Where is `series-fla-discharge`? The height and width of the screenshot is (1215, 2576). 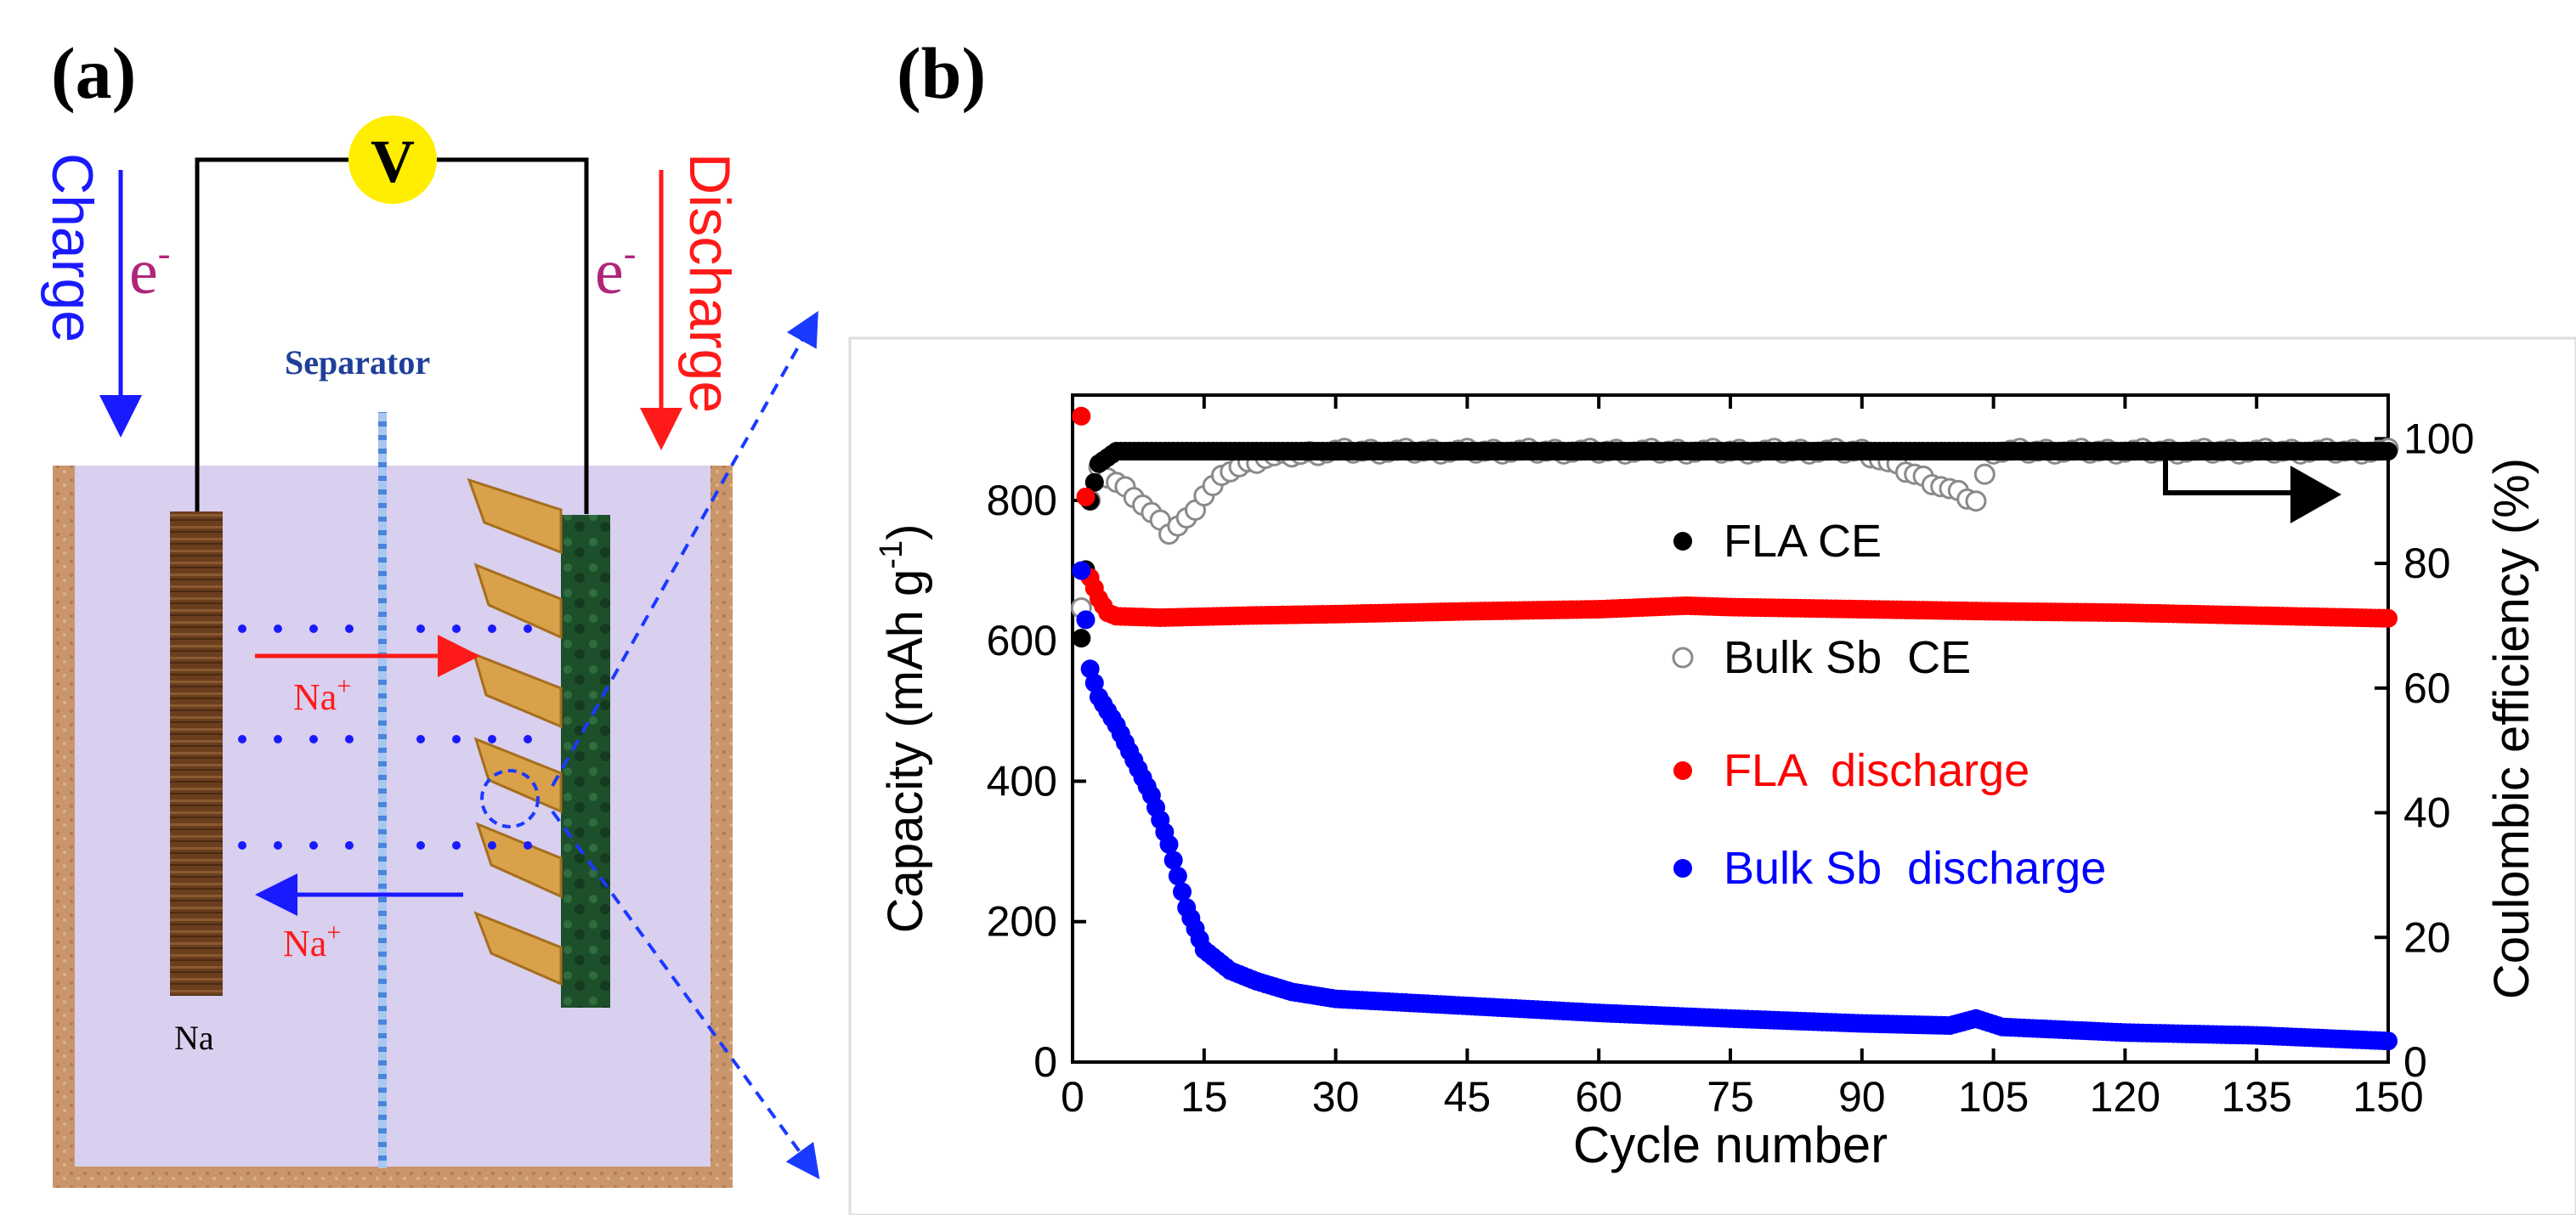 series-fla-discharge is located at coordinates (1735, 517).